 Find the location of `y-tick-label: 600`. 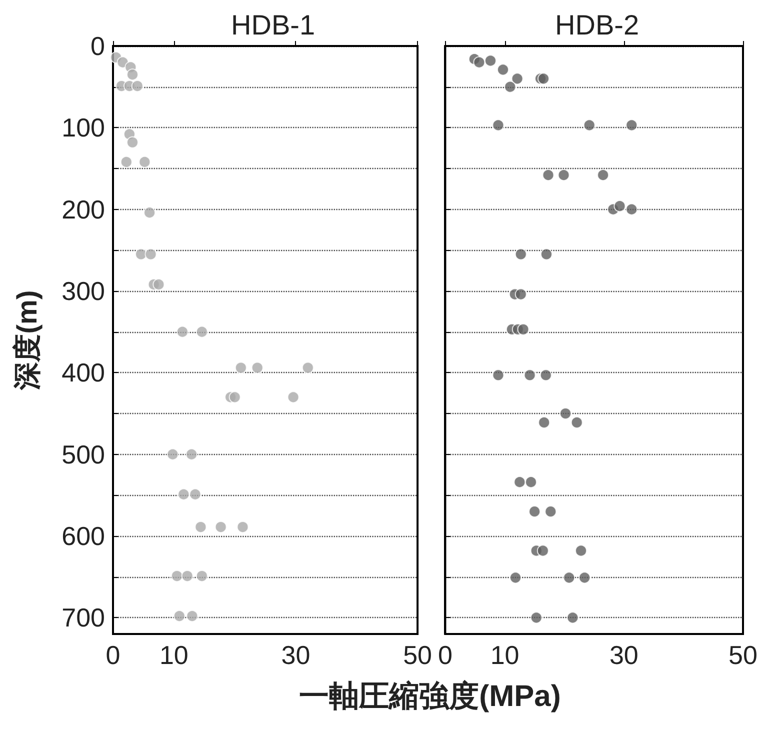

y-tick-label: 600 is located at coordinates (83, 536).